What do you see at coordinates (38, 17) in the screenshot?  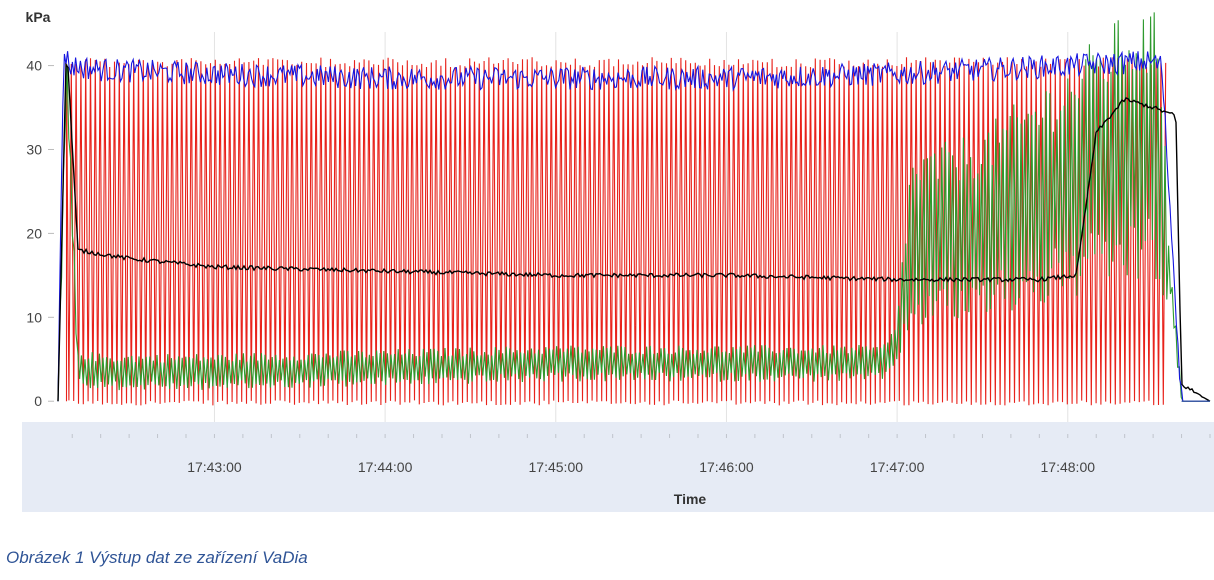 I see `y-axis-title: kPa` at bounding box center [38, 17].